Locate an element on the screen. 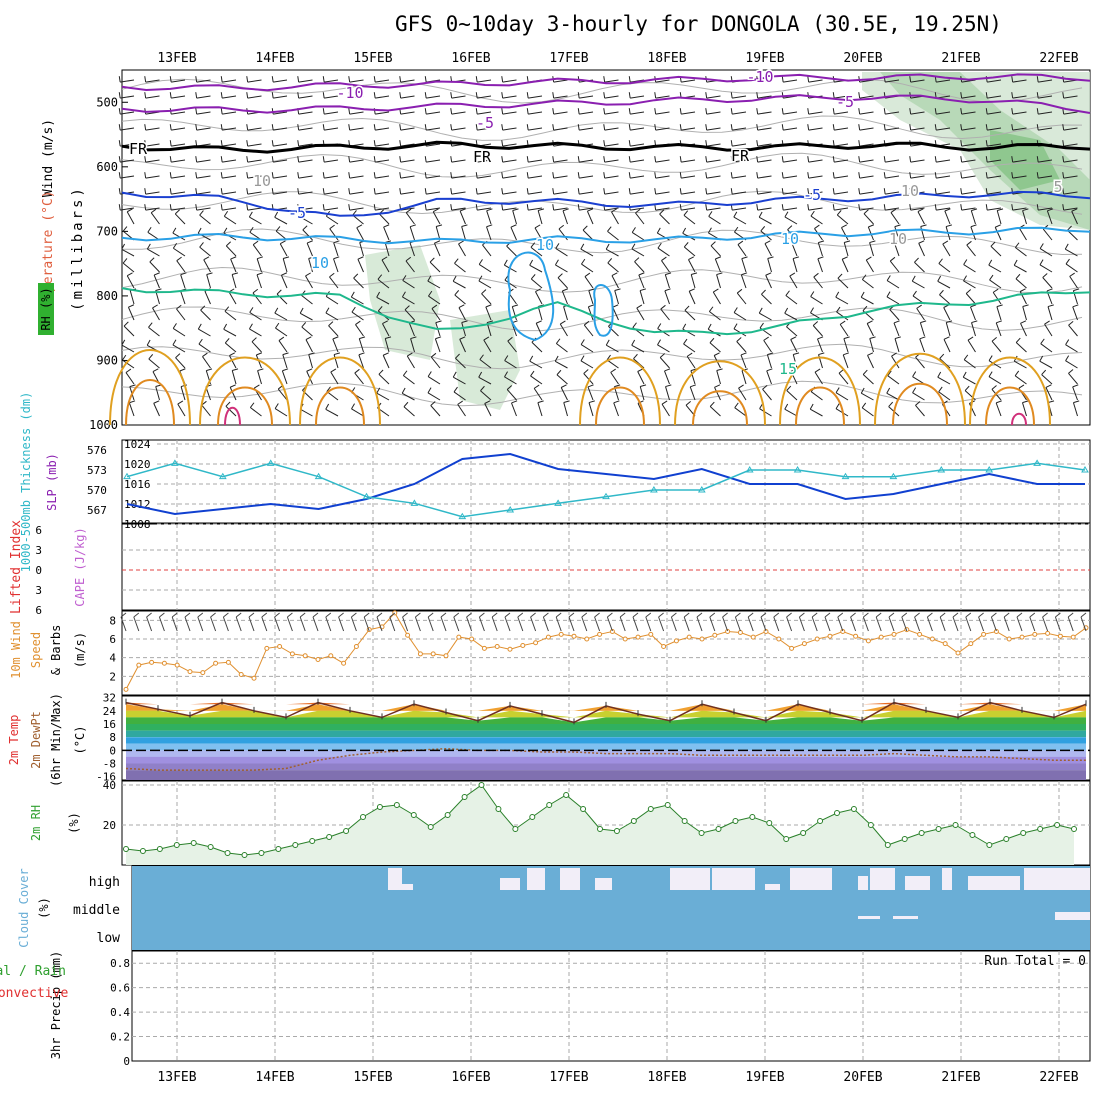 The image size is (1100, 1100). side-label-group: 2m Temp is located at coordinates (14, 740).